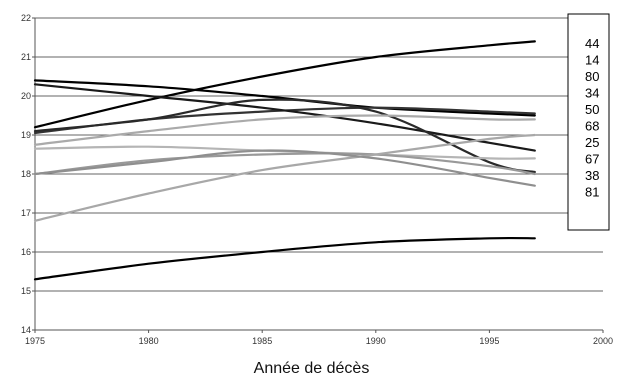 The width and height of the screenshot is (623, 382). I want to click on legend-box, so click(588, 122).